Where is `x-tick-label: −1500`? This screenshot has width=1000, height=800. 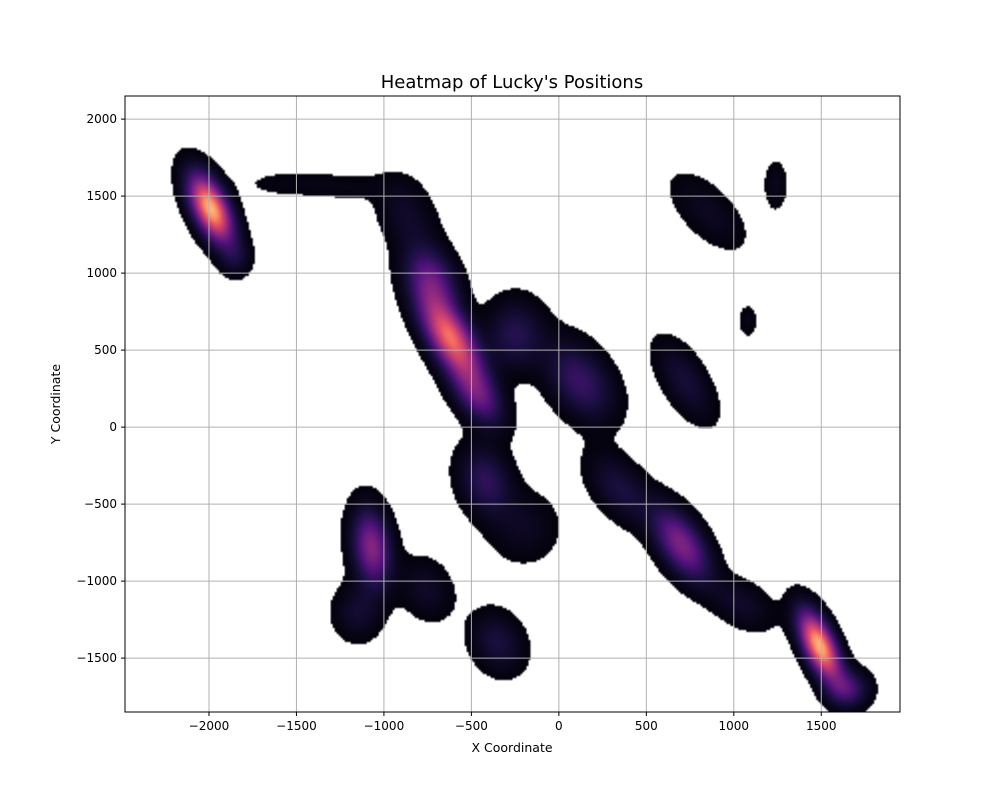 x-tick-label: −1500 is located at coordinates (296, 726).